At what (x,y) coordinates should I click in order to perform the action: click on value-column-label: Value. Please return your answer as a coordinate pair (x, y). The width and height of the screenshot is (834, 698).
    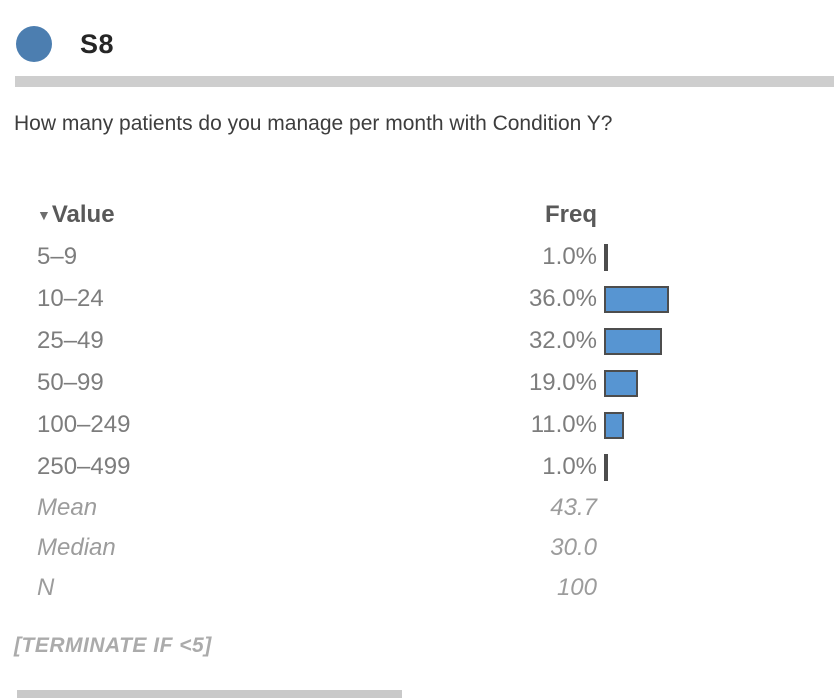
    Looking at the image, I should click on (83, 214).